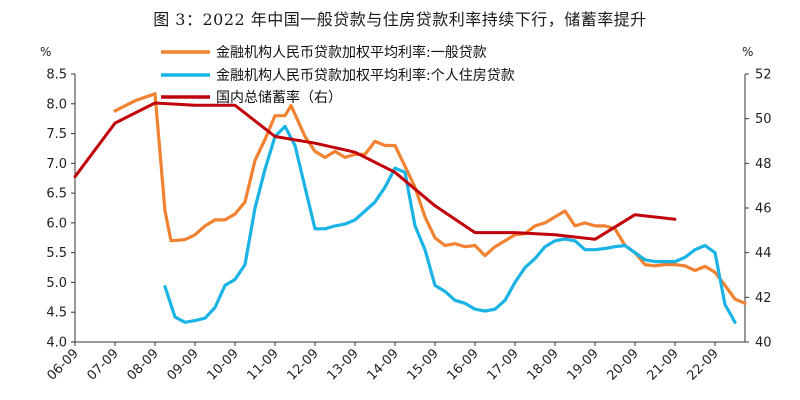 This screenshot has height=400, width=800. I want to click on y-tick-label: 4.5, so click(56, 313).